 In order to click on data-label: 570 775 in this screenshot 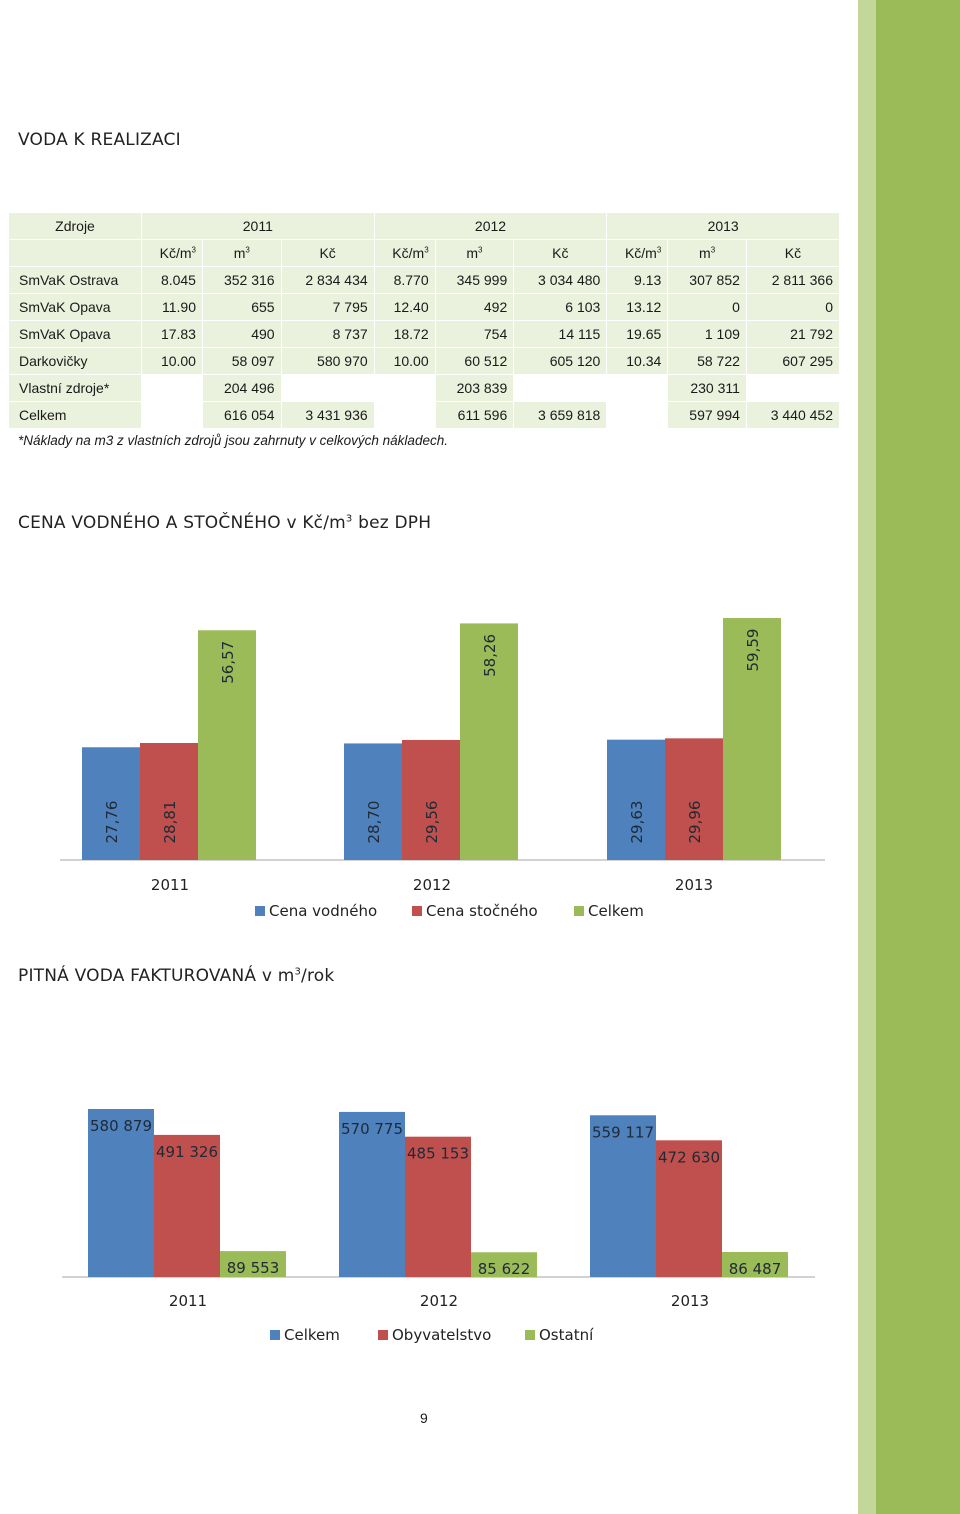, I will do `click(372, 1129)`.